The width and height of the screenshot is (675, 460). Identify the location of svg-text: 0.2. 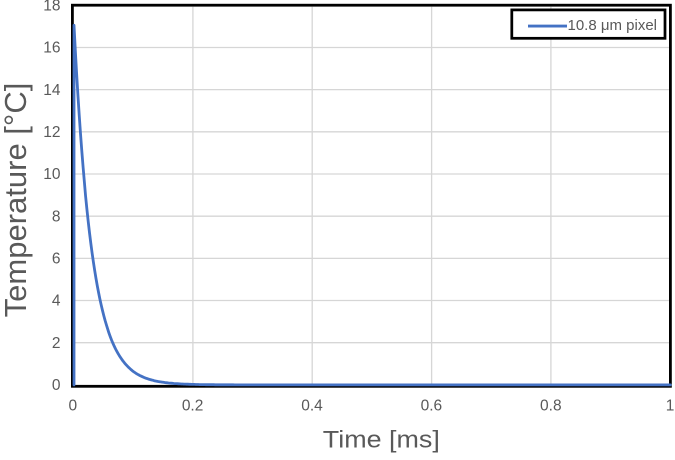
(193, 405).